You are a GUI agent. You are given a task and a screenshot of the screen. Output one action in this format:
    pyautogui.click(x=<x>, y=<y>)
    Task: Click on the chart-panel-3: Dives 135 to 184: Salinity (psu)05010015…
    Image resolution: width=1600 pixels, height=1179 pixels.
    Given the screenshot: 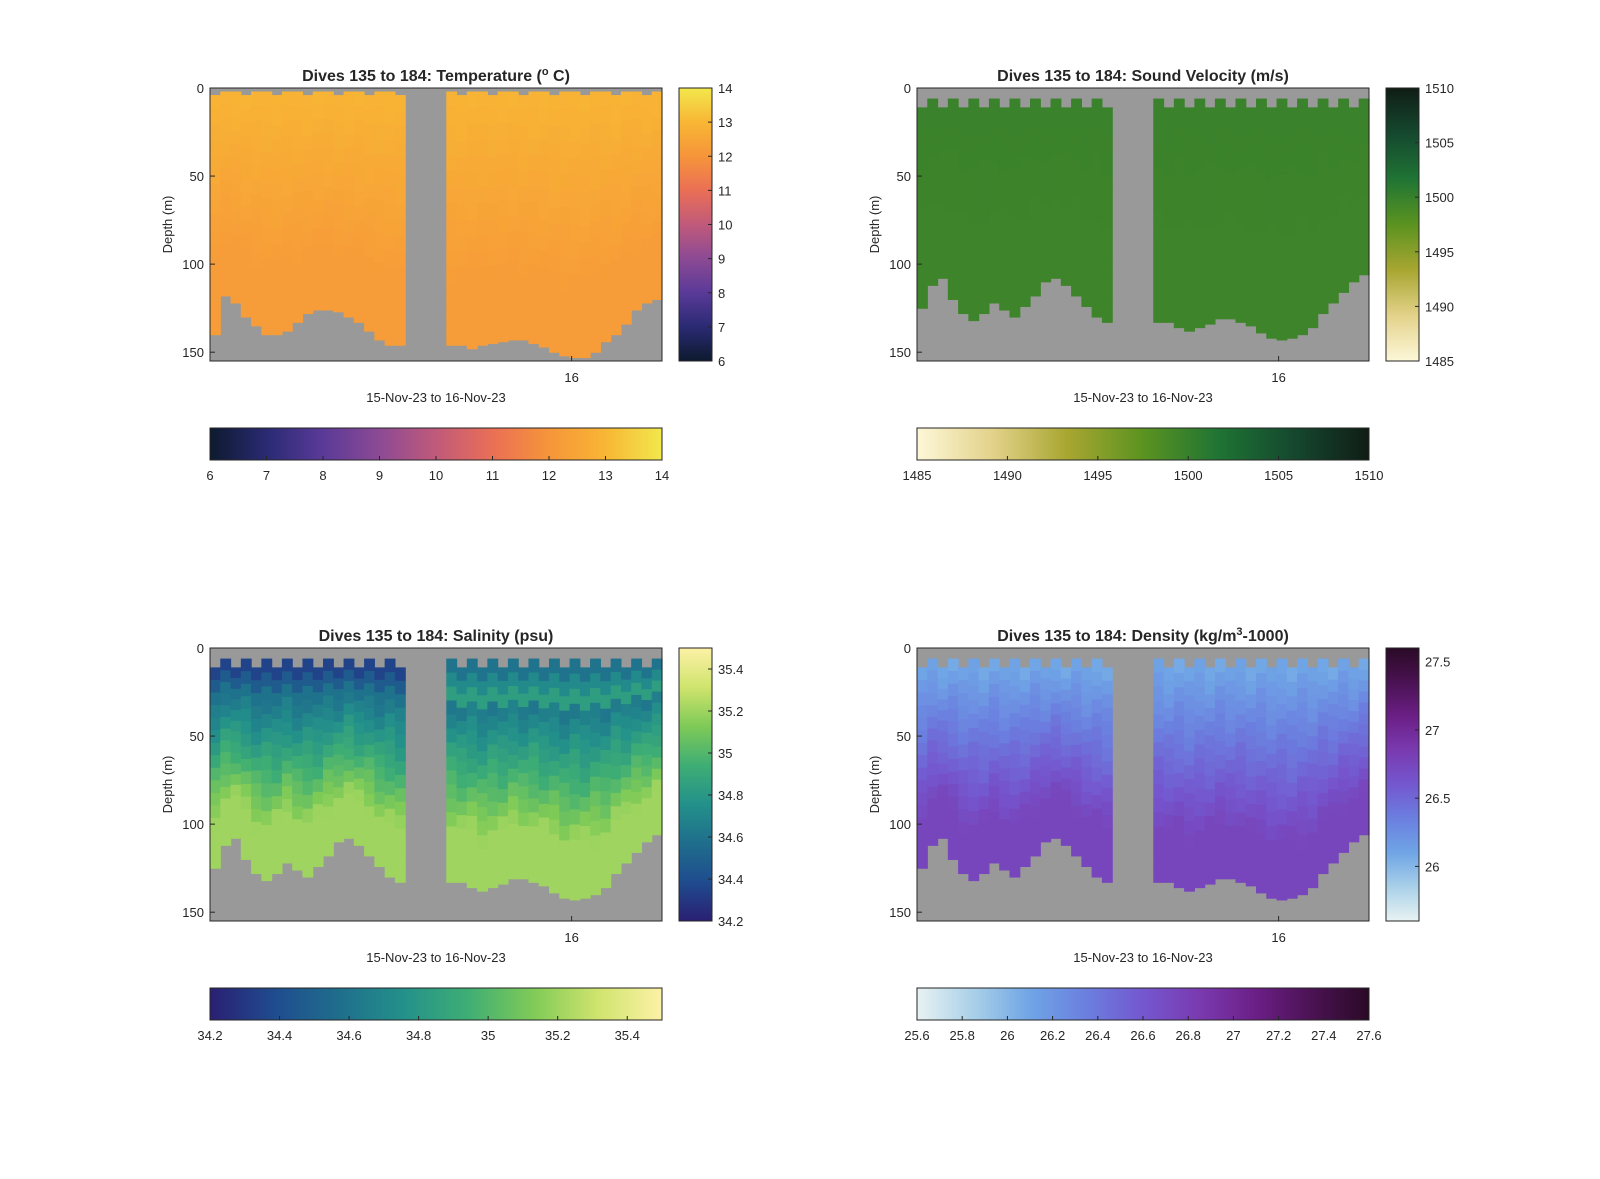 What is the action you would take?
    pyautogui.click(x=451, y=835)
    